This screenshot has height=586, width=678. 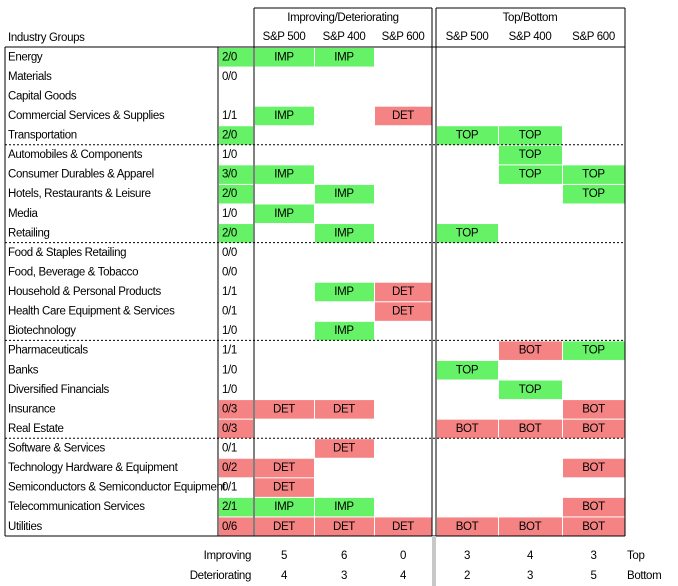 What do you see at coordinates (46, 38) in the screenshot?
I see `row-header: Industry Groups` at bounding box center [46, 38].